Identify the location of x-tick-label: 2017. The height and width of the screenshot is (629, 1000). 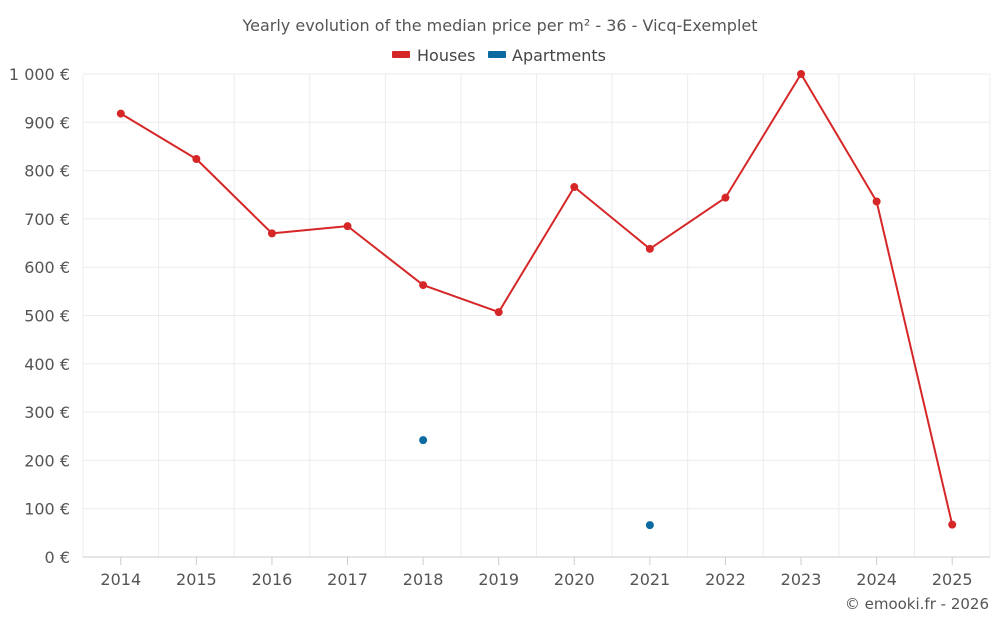
(347, 579).